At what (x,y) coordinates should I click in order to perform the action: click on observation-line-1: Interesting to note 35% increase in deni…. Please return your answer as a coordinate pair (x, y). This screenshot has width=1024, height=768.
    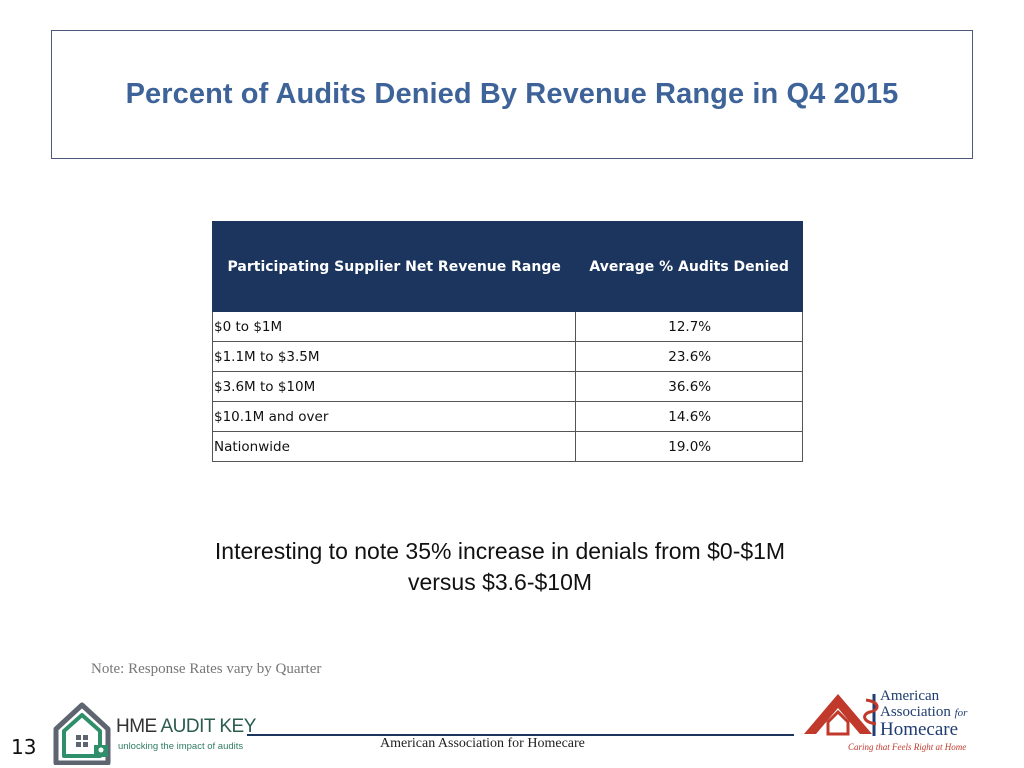
    Looking at the image, I should click on (500, 551).